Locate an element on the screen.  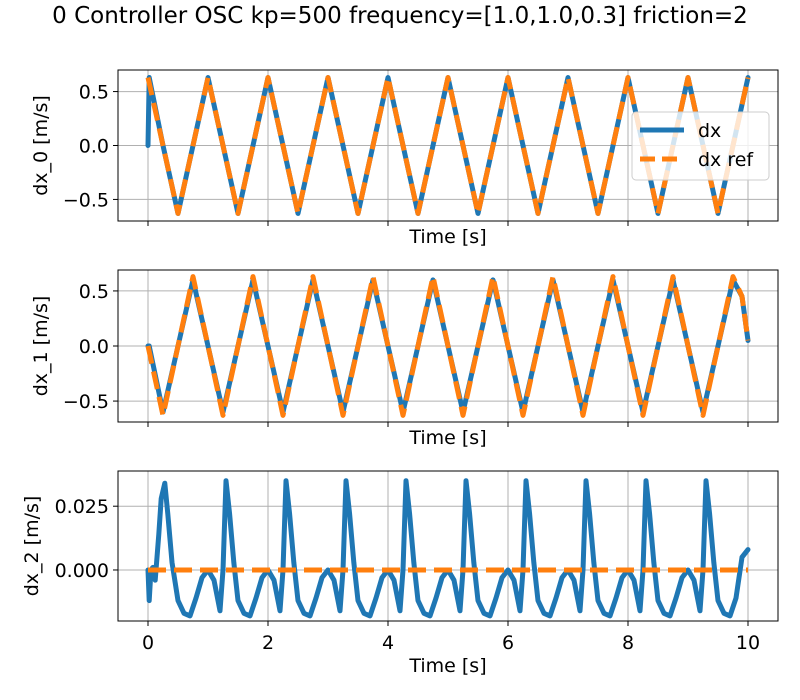
x-tick-label: 0 is located at coordinates (148, 643).